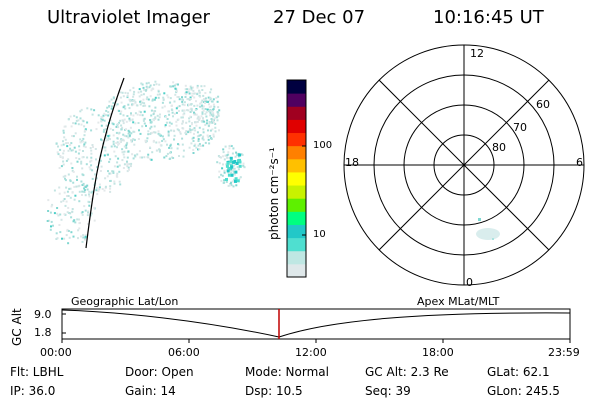 The image size is (600, 400). What do you see at coordinates (128, 17) in the screenshot?
I see `instrument-title: Ultraviolet Imager` at bounding box center [128, 17].